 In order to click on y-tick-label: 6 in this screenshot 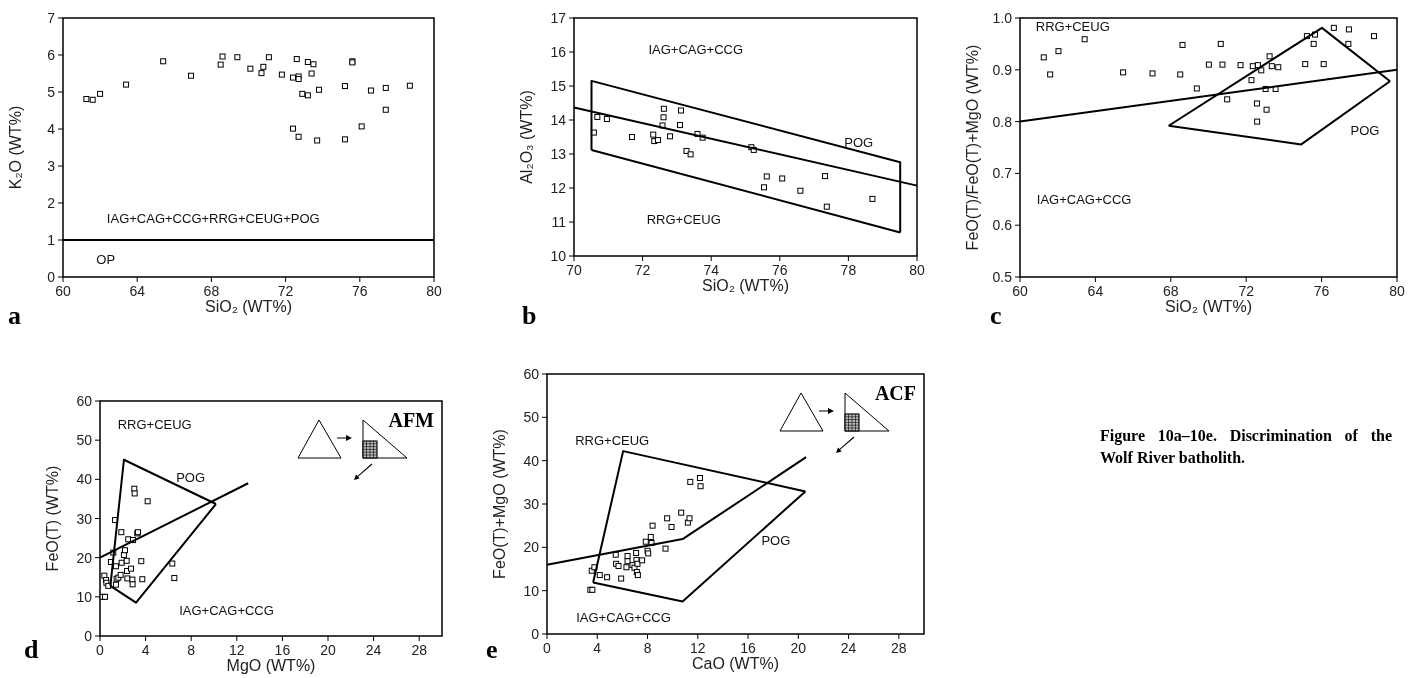, I will do `click(51, 55)`.